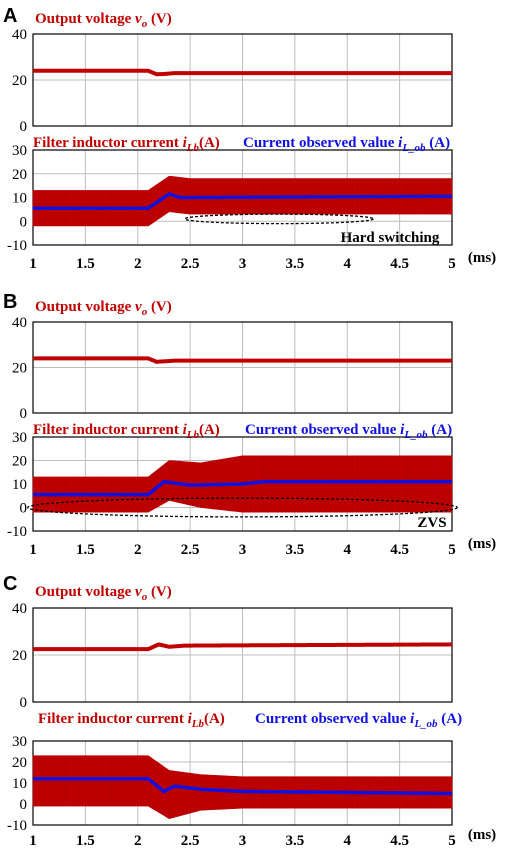 The image size is (505, 848). Describe the element at coordinates (103, 593) in the screenshot. I see `output-voltage-title-C: Output voltage vo (V)` at that location.